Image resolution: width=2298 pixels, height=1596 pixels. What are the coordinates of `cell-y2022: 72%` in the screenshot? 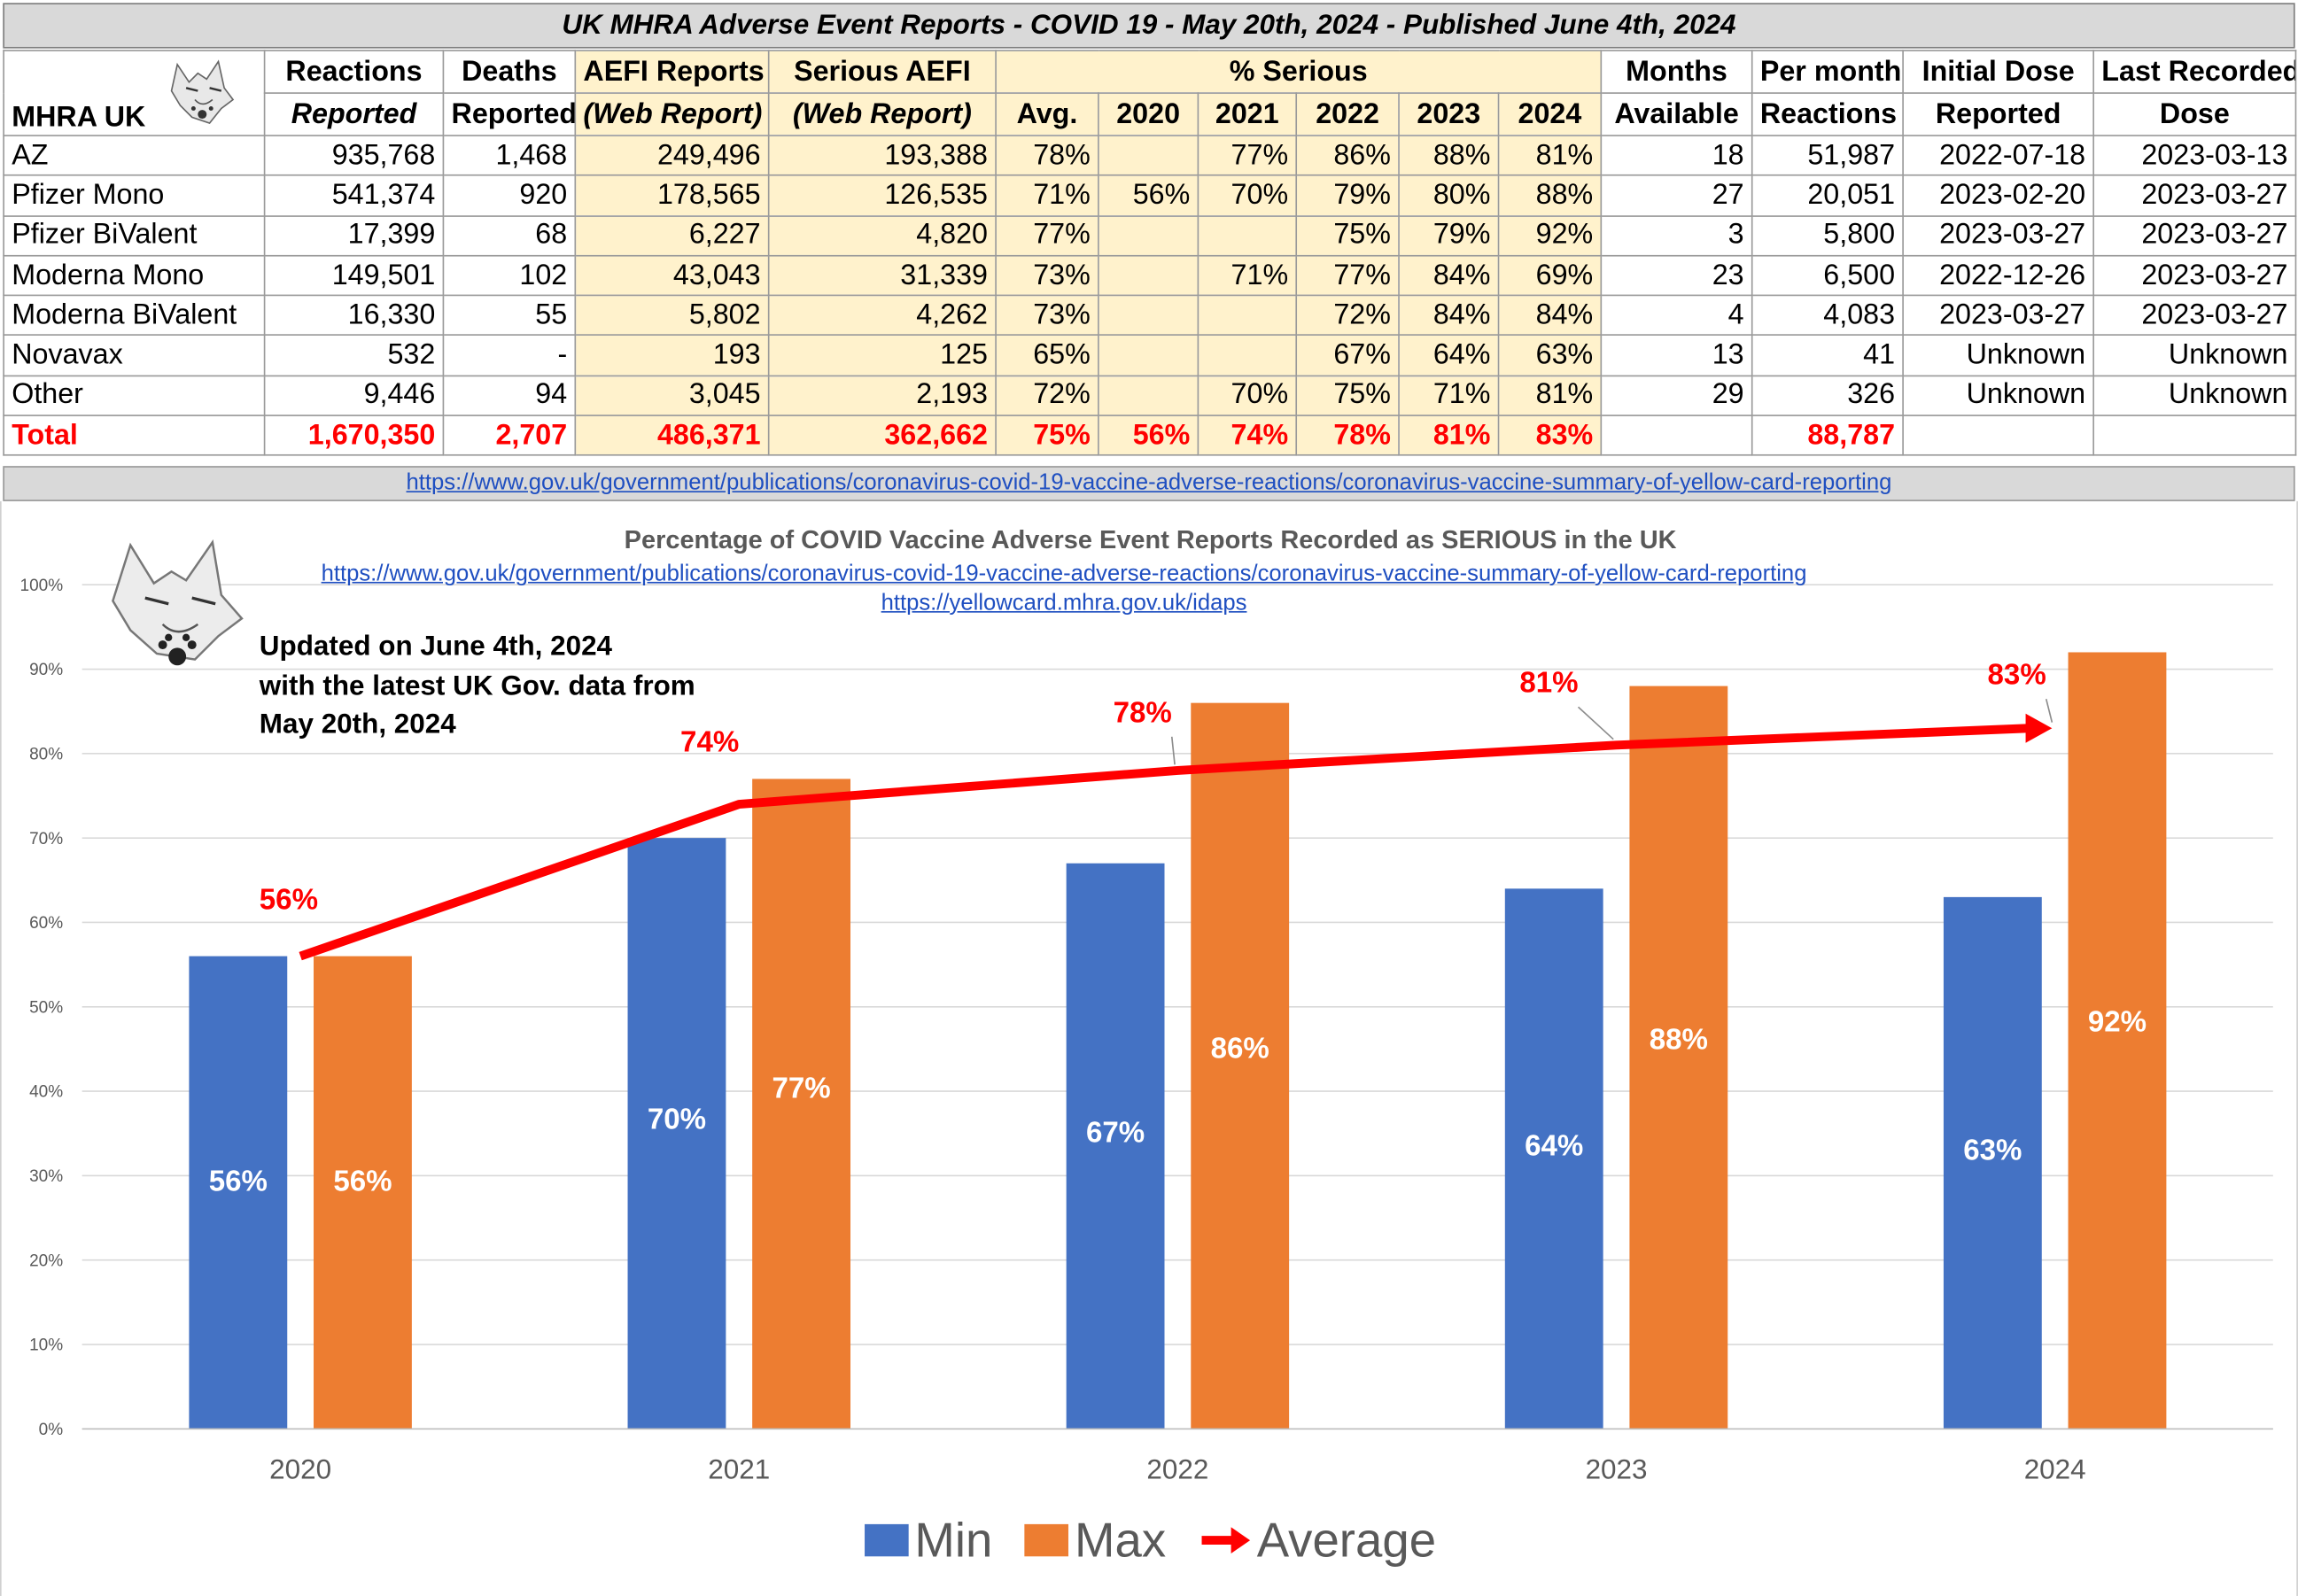 It's located at (1347, 315).